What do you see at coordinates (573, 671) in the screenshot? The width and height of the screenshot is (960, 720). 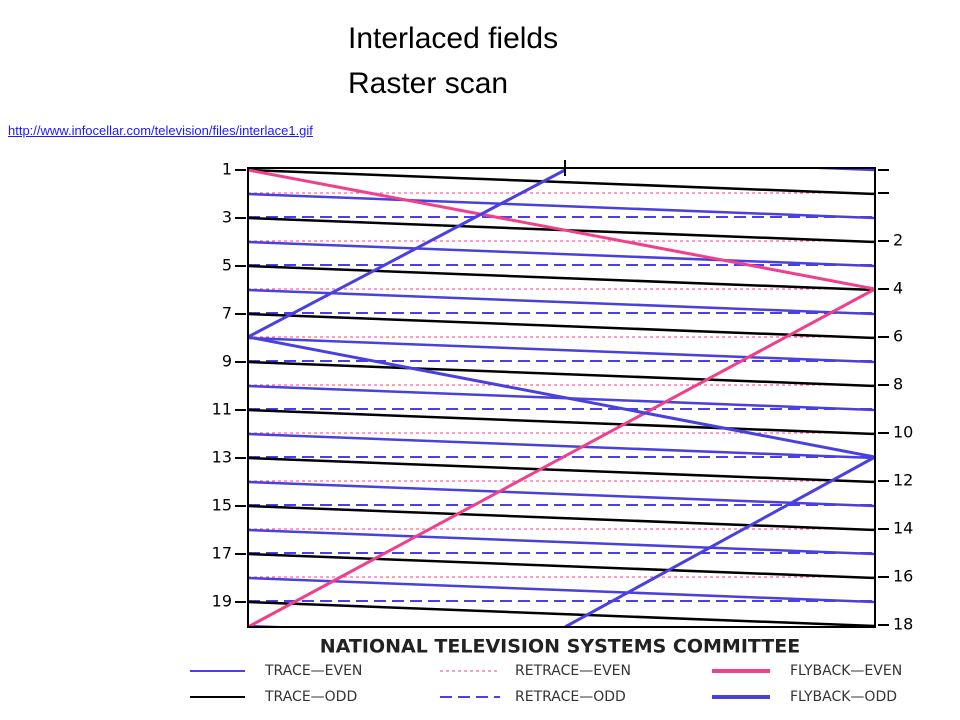 I see `legend-label: RETRACE—EVEN` at bounding box center [573, 671].